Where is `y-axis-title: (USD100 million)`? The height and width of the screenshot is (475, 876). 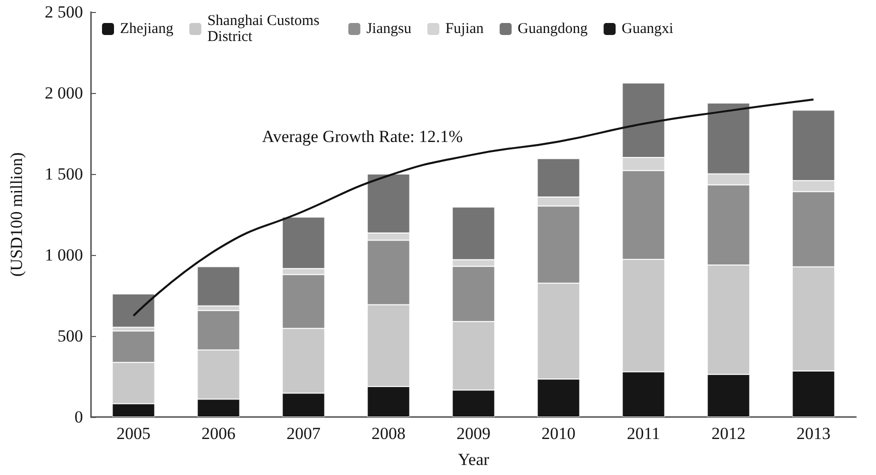 y-axis-title: (USD100 million) is located at coordinates (16, 214).